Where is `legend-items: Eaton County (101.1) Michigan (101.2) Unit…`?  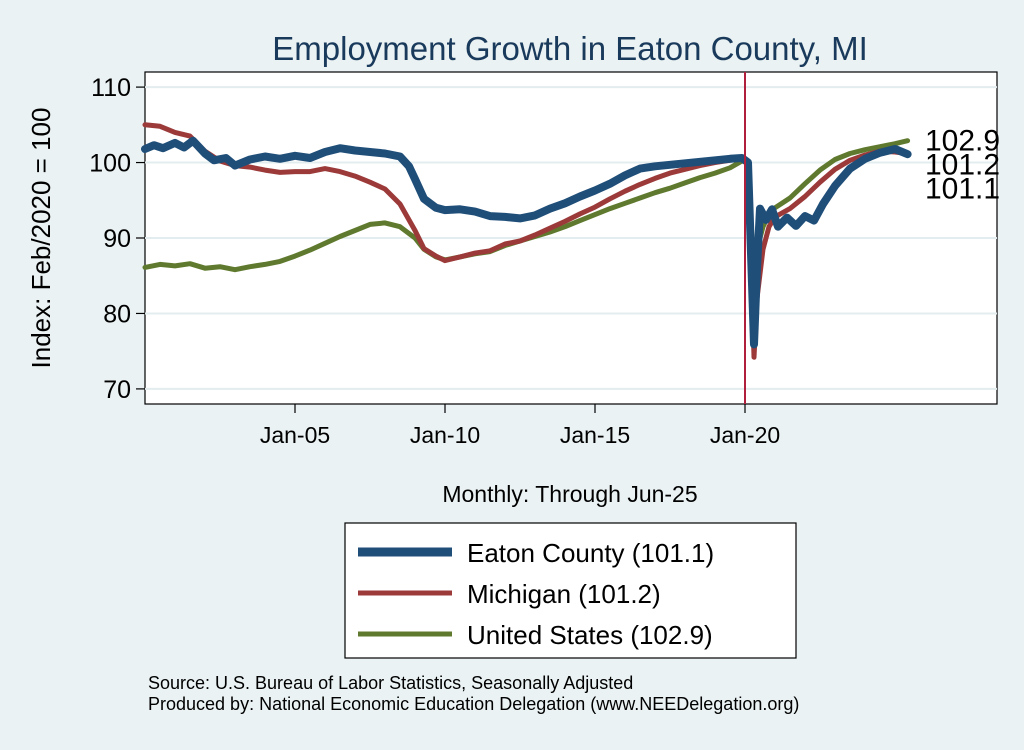 legend-items: Eaton County (101.1) Michigan (101.2) Unit… is located at coordinates (536, 594).